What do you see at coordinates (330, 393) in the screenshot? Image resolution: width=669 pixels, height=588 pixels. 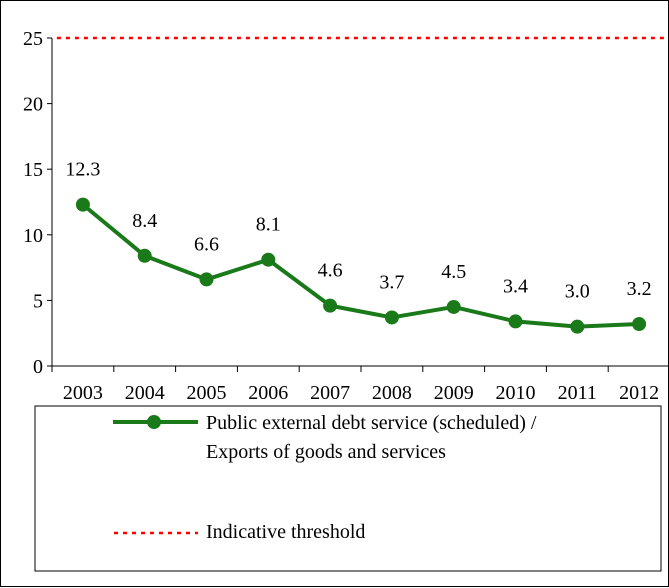 I see `x-tick-label: 2007` at bounding box center [330, 393].